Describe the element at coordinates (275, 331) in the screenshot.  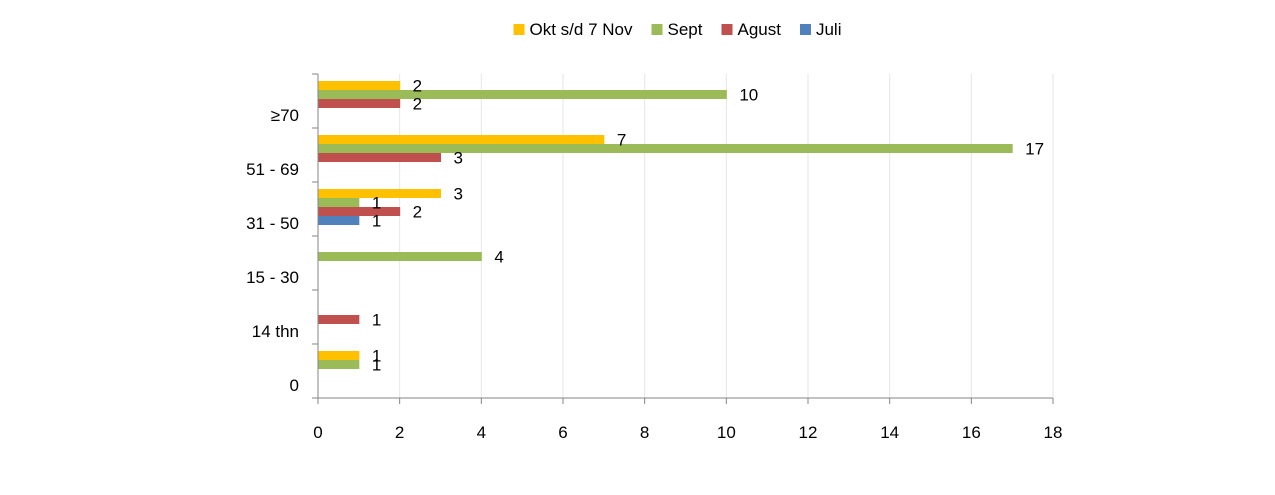
I see `category-label: 14 thn` at that location.